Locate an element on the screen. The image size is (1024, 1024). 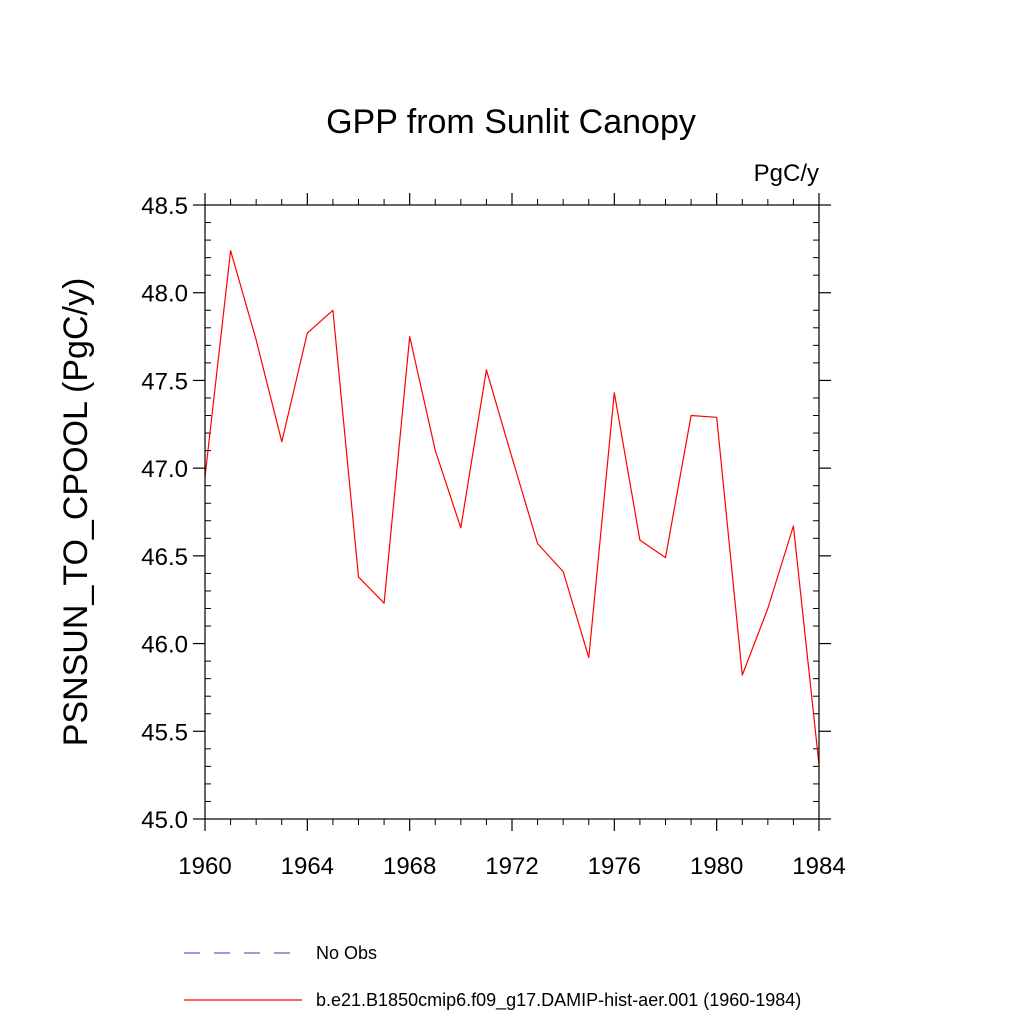
x-tick-label: 1960 is located at coordinates (204, 866).